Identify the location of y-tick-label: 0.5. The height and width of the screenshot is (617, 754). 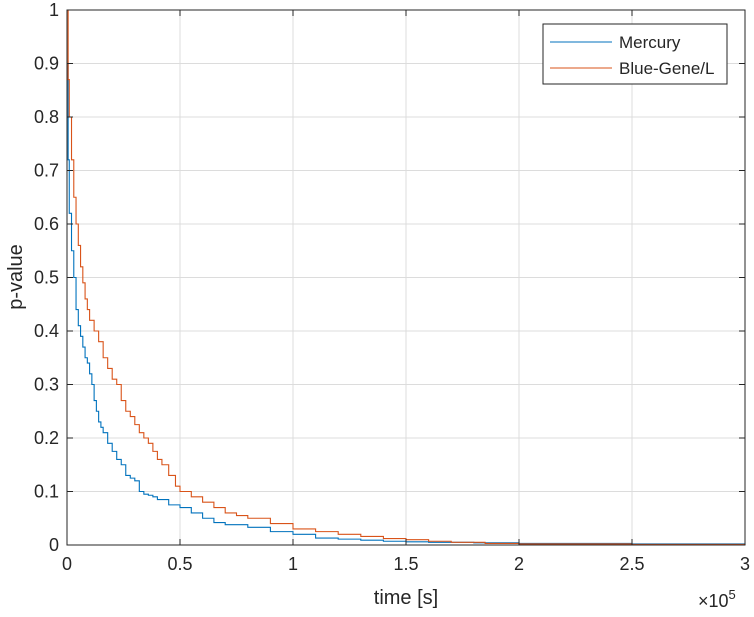
(46, 278).